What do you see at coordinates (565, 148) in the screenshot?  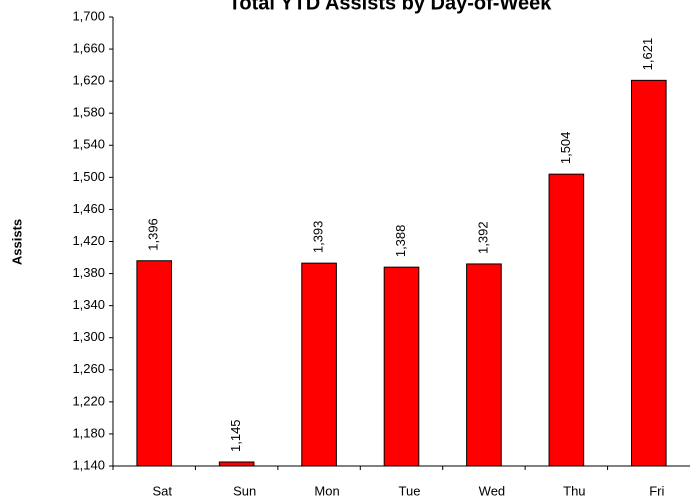 I see `data-label: 1,504` at bounding box center [565, 148].